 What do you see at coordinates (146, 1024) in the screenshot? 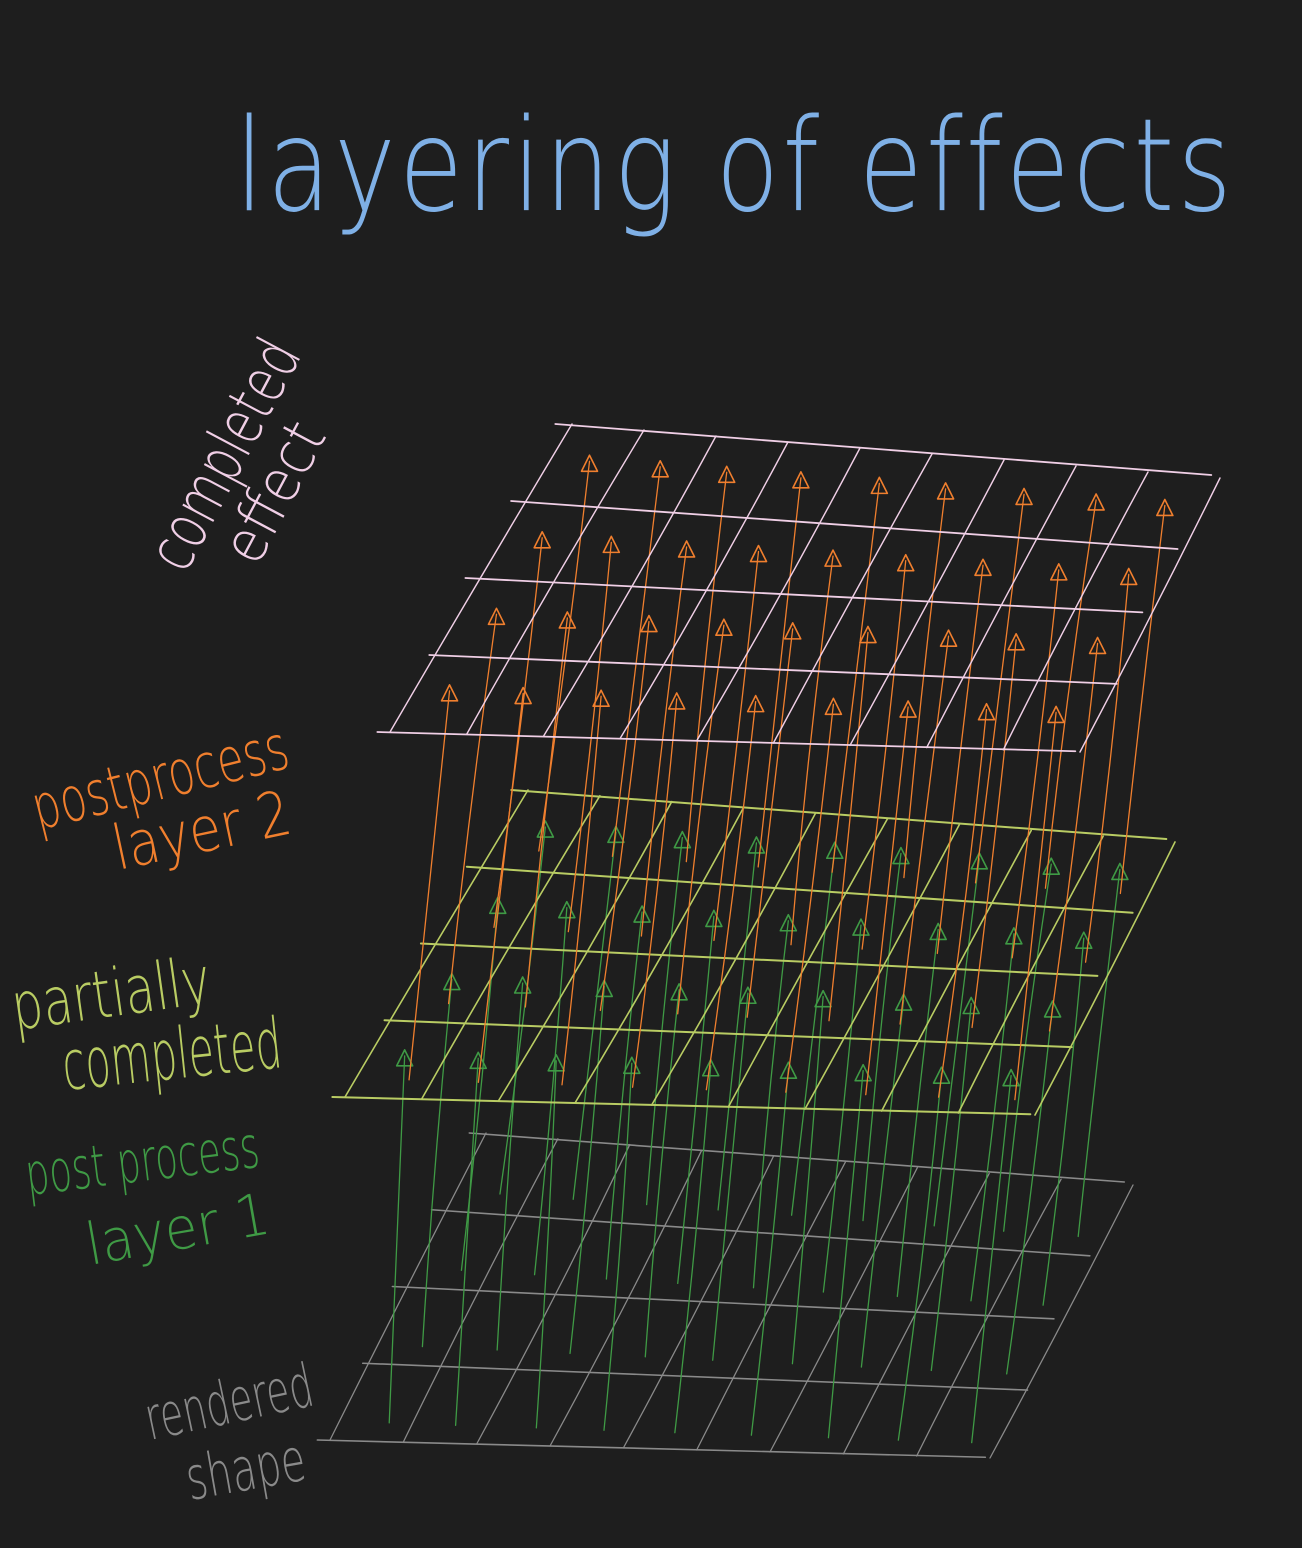
I see `label-partially-completed: partially completed` at bounding box center [146, 1024].